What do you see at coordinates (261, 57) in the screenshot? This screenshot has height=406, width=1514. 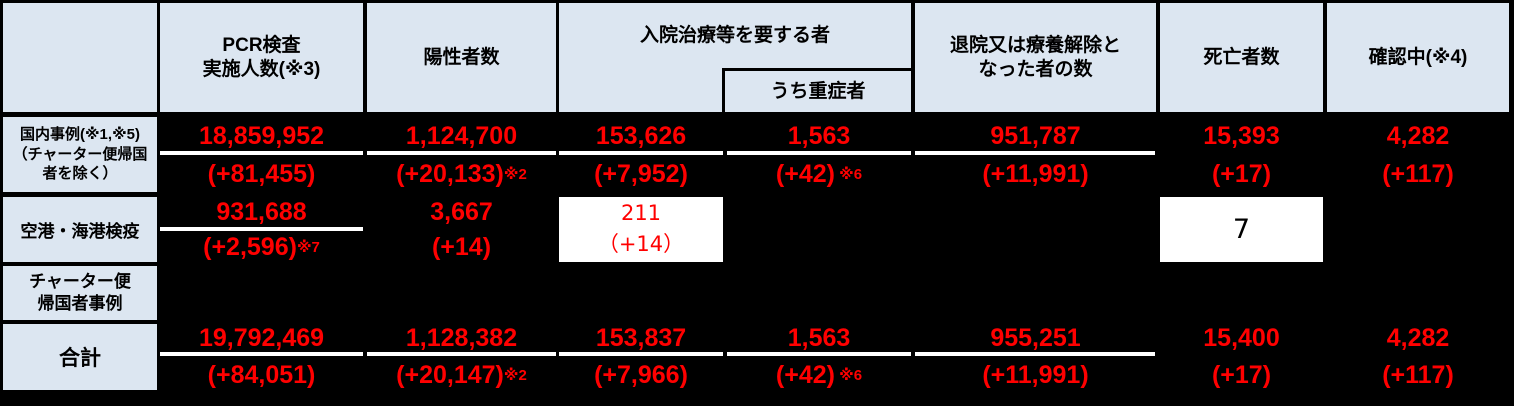 I see `header-pcr-tests: PCR検査 実施人数(※3)` at bounding box center [261, 57].